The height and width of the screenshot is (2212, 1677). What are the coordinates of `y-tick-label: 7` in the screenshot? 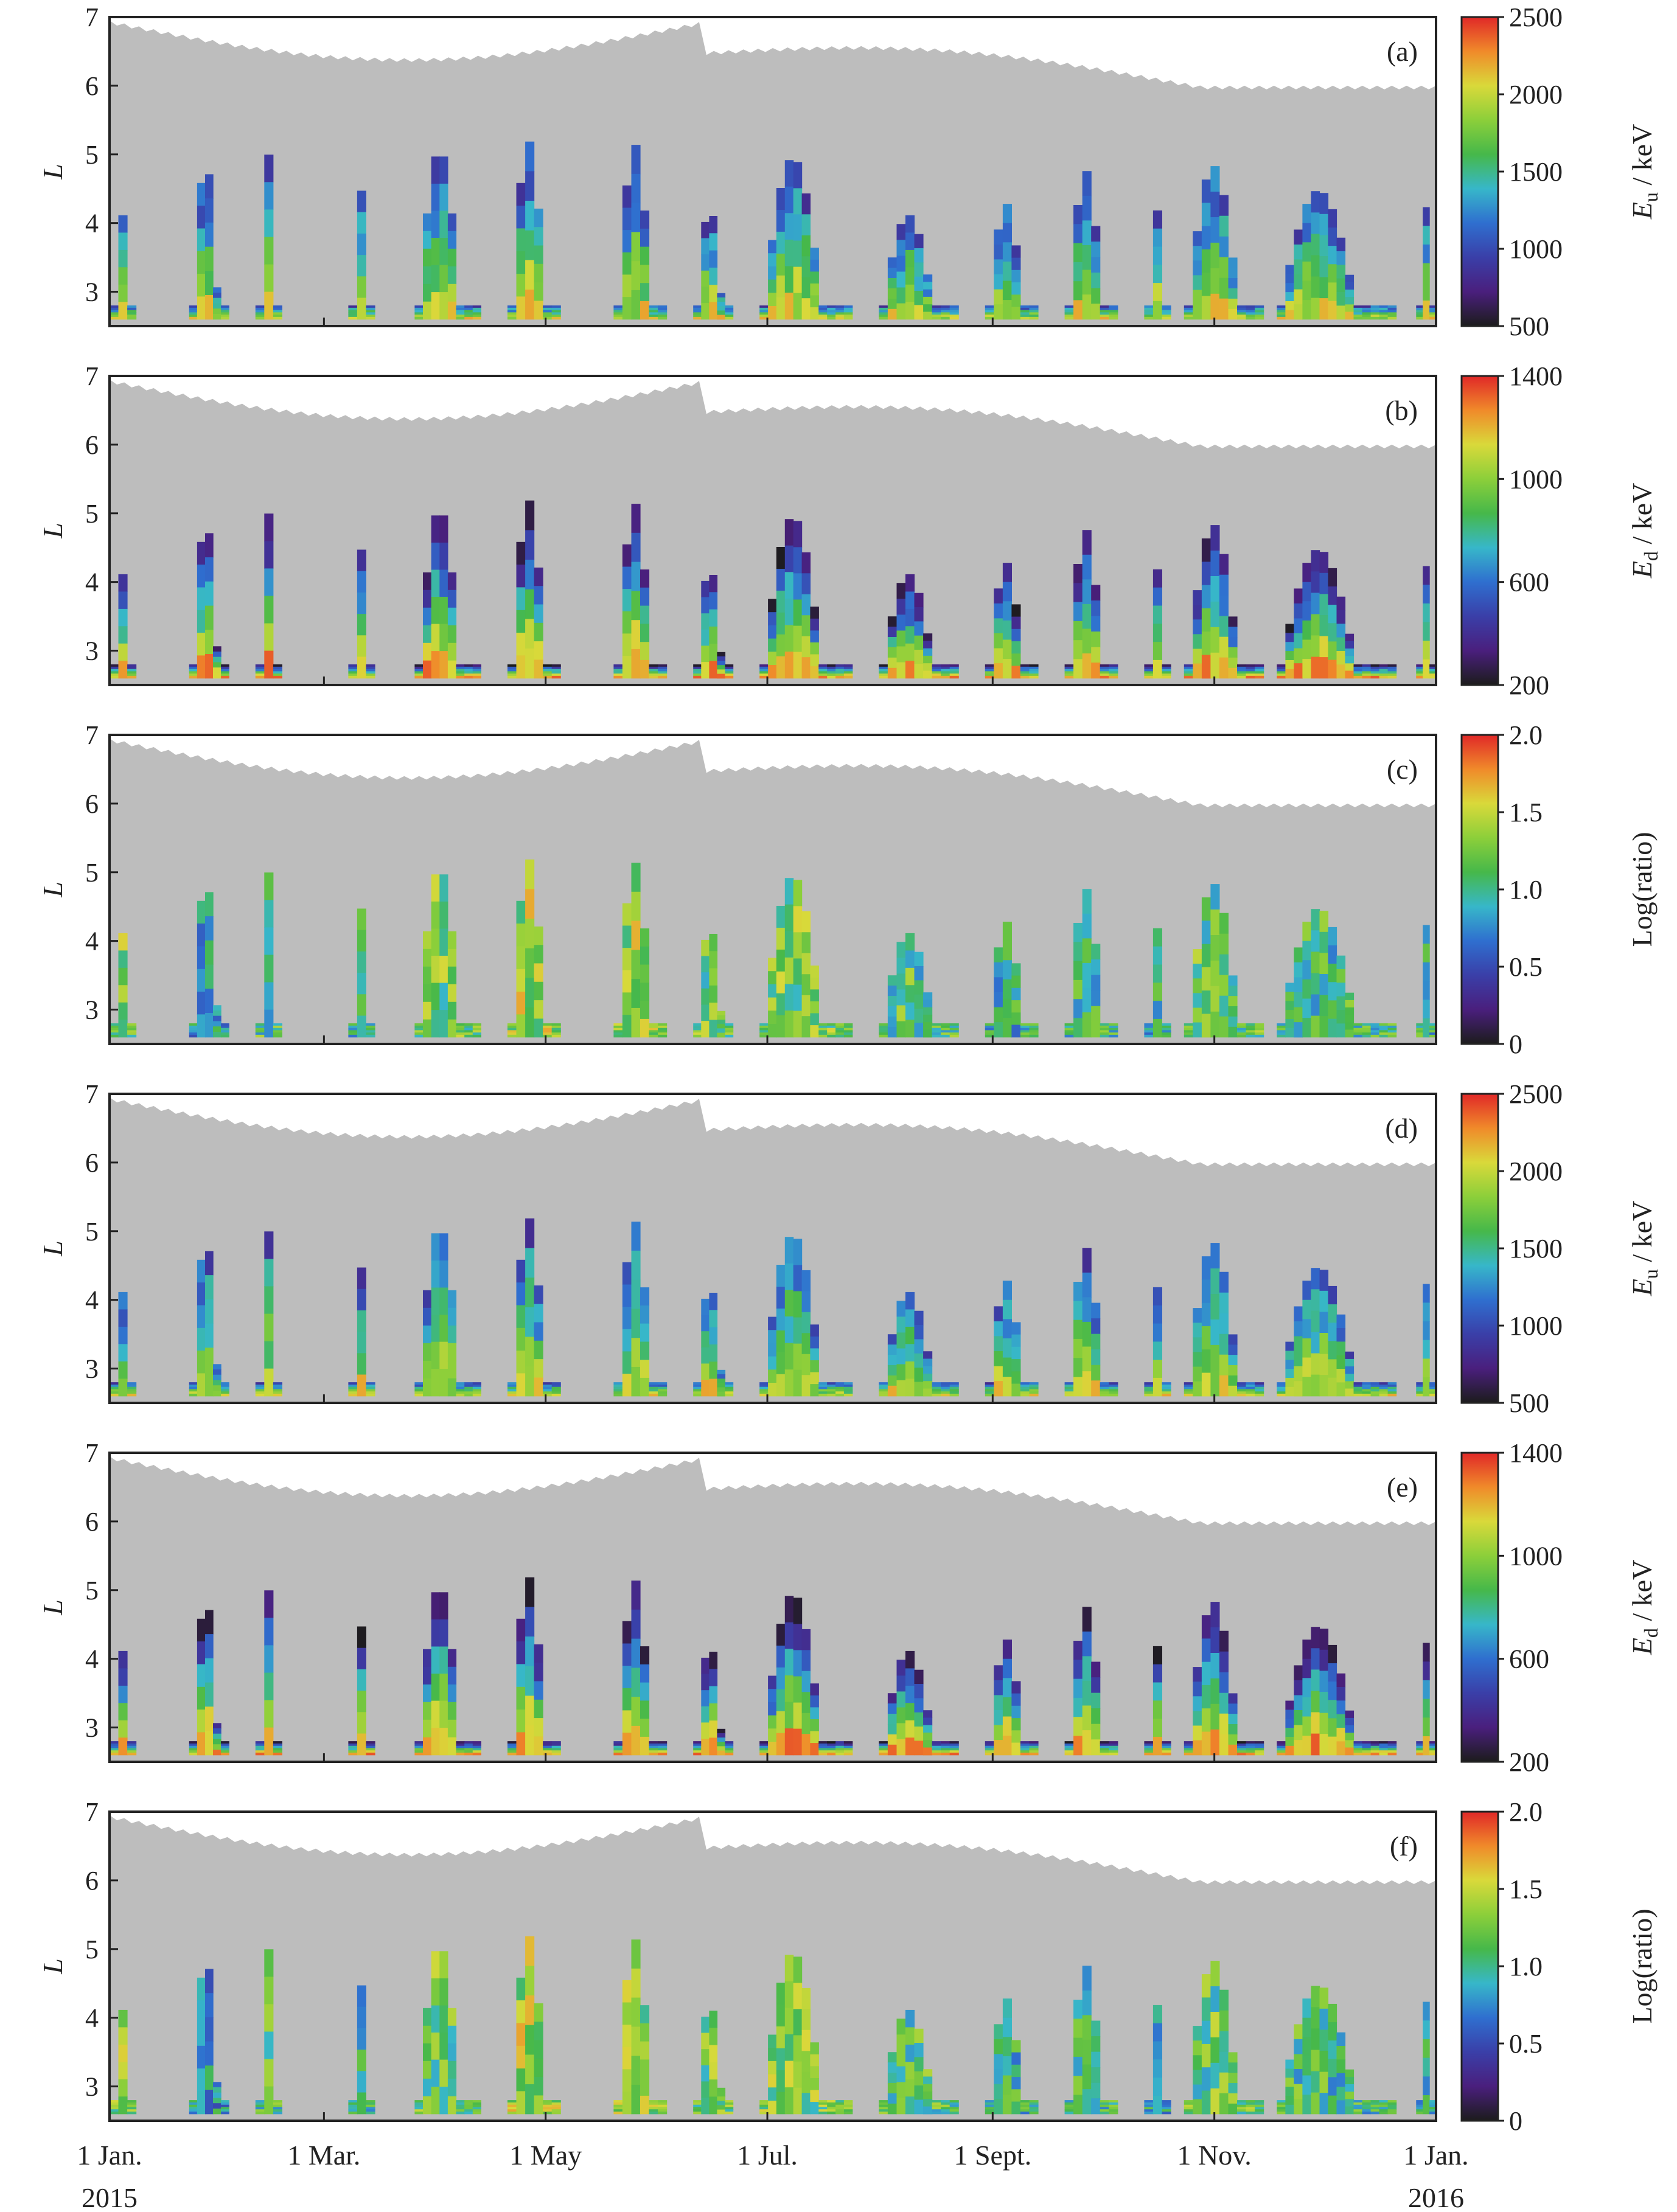 It's located at (92, 1094).